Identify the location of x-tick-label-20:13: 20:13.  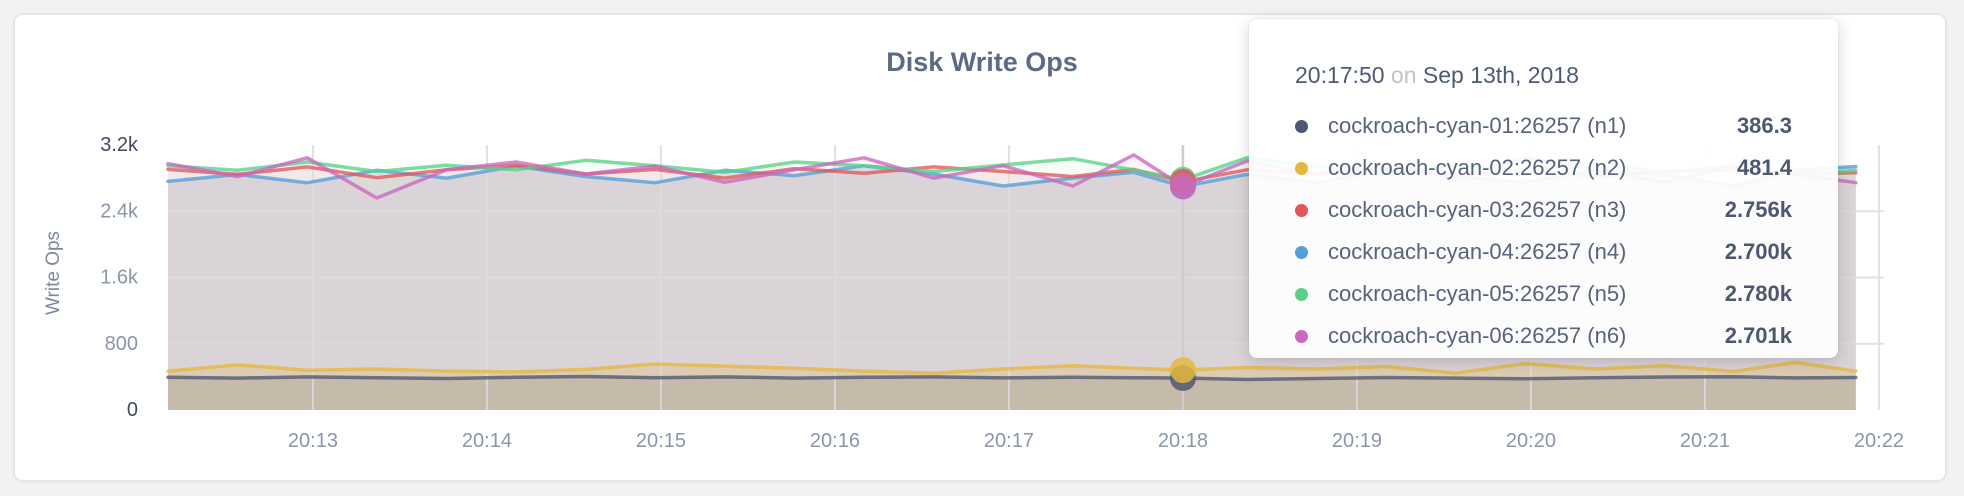
(313, 441).